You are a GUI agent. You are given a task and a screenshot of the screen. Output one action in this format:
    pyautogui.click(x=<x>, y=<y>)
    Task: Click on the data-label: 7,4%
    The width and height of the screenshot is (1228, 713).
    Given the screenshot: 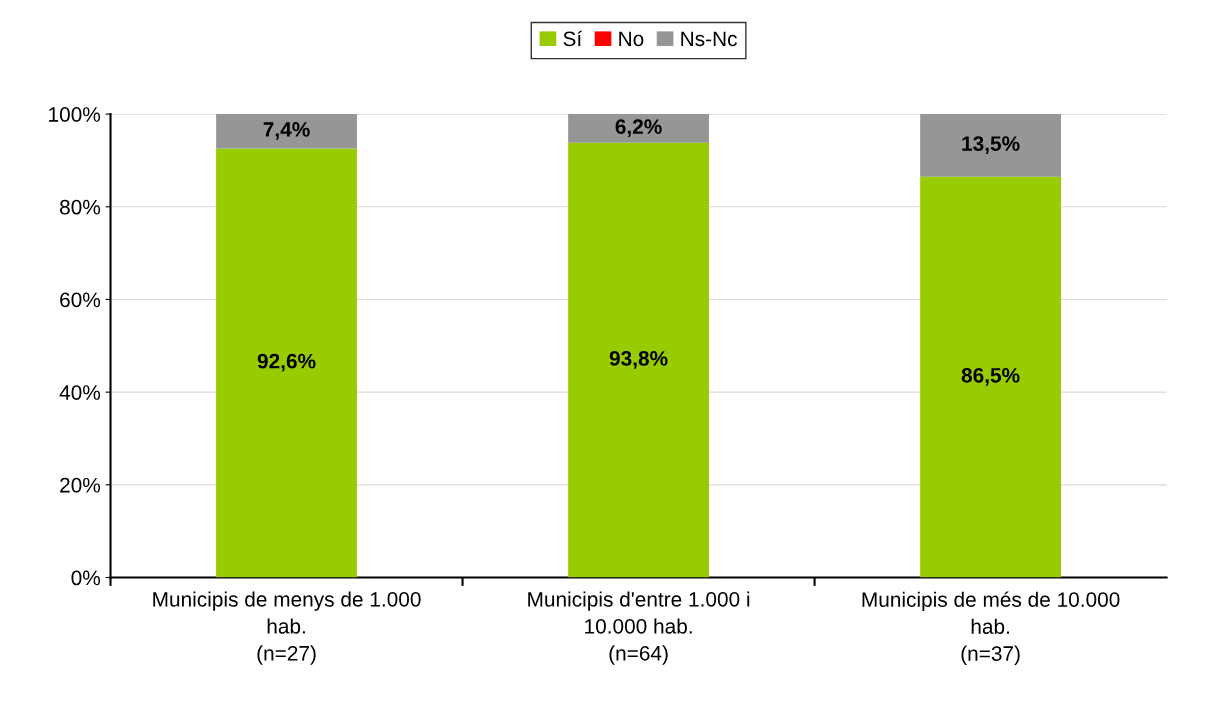 What is the action you would take?
    pyautogui.click(x=286, y=131)
    